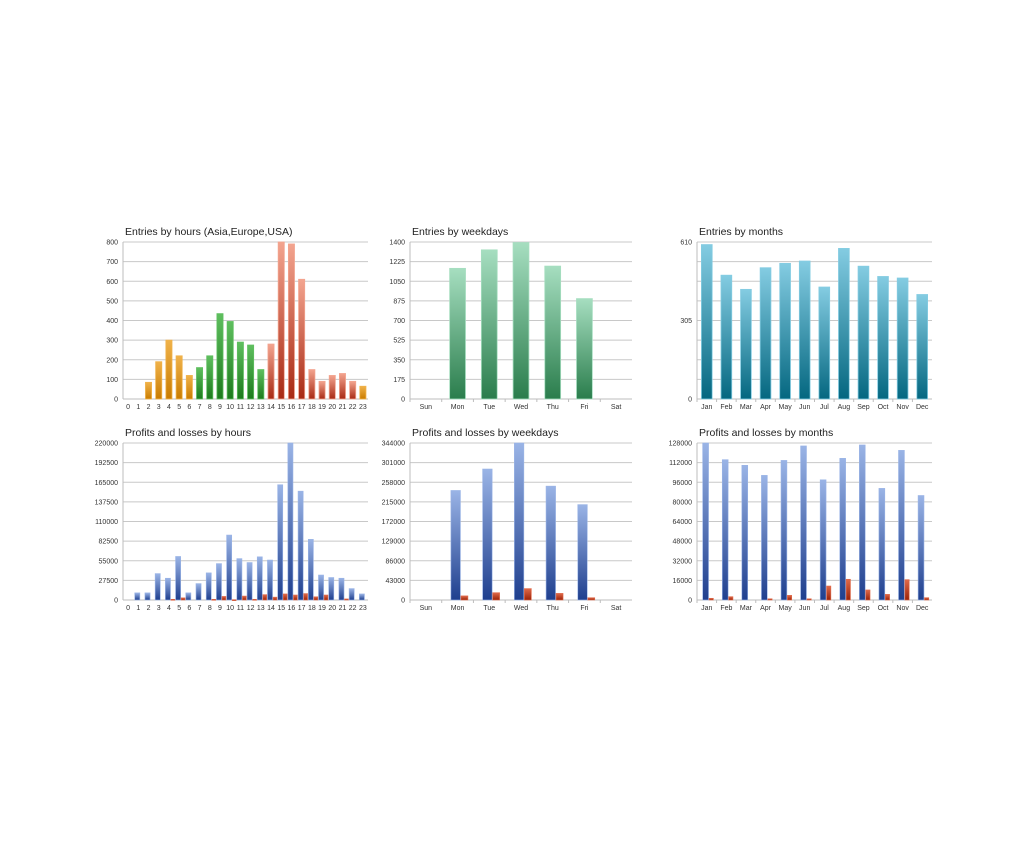 Image resolution: width=1024 pixels, height=855 pixels. I want to click on y-tick-label: 600, so click(112, 282).